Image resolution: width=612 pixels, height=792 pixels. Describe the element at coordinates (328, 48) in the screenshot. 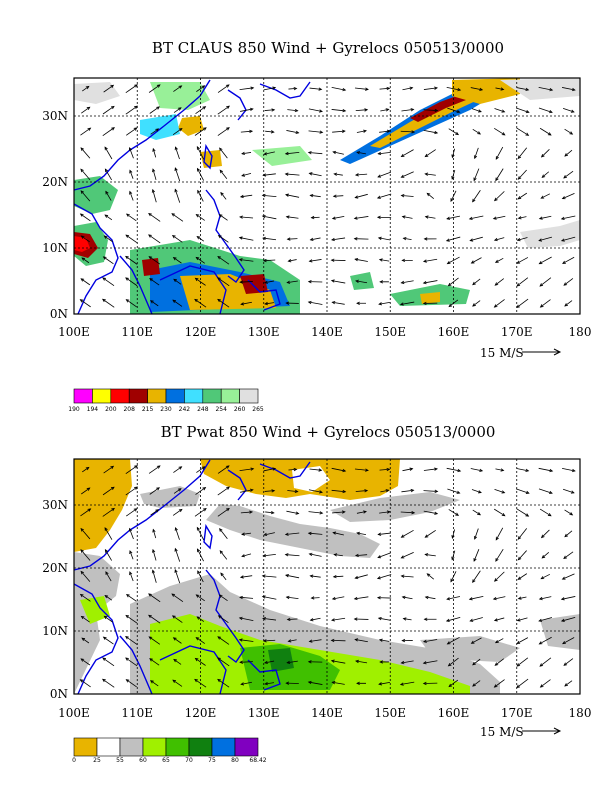

I see `claus-panel-title: BT CLAUS 850 Wind + Gyrelocs 050513/0000` at that location.